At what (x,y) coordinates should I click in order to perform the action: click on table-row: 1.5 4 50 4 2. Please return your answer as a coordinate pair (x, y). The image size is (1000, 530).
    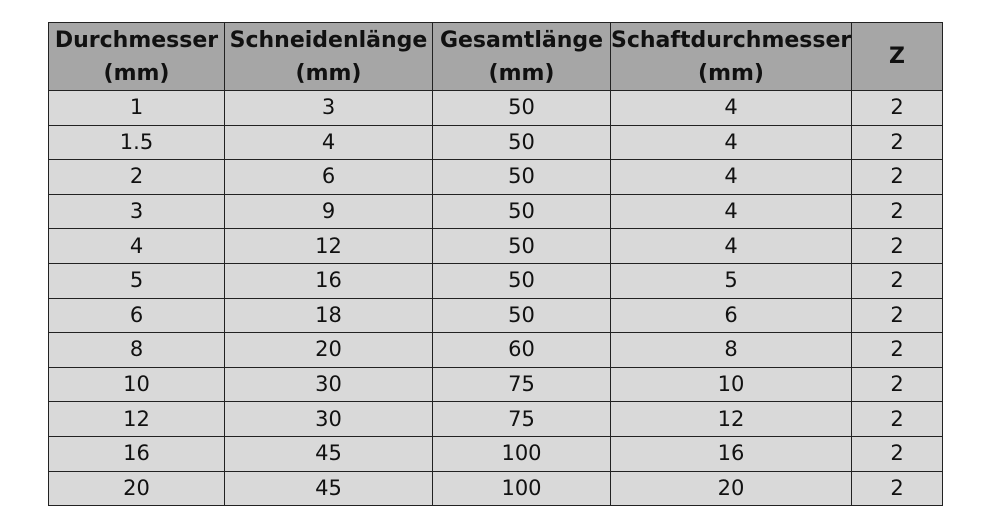
    Looking at the image, I should click on (495, 142).